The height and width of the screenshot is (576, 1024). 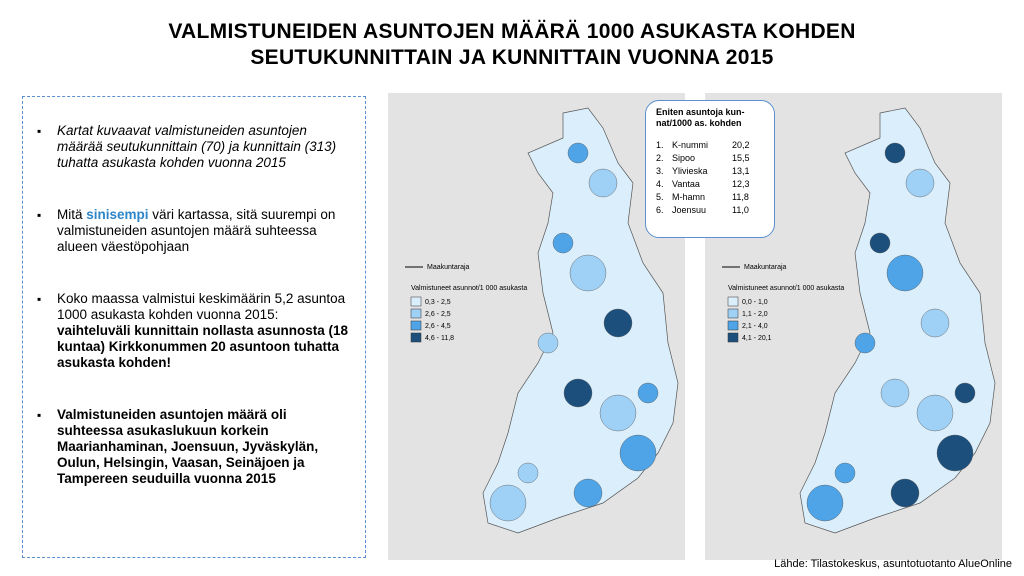 I want to click on rank: 4., so click(x=660, y=184).